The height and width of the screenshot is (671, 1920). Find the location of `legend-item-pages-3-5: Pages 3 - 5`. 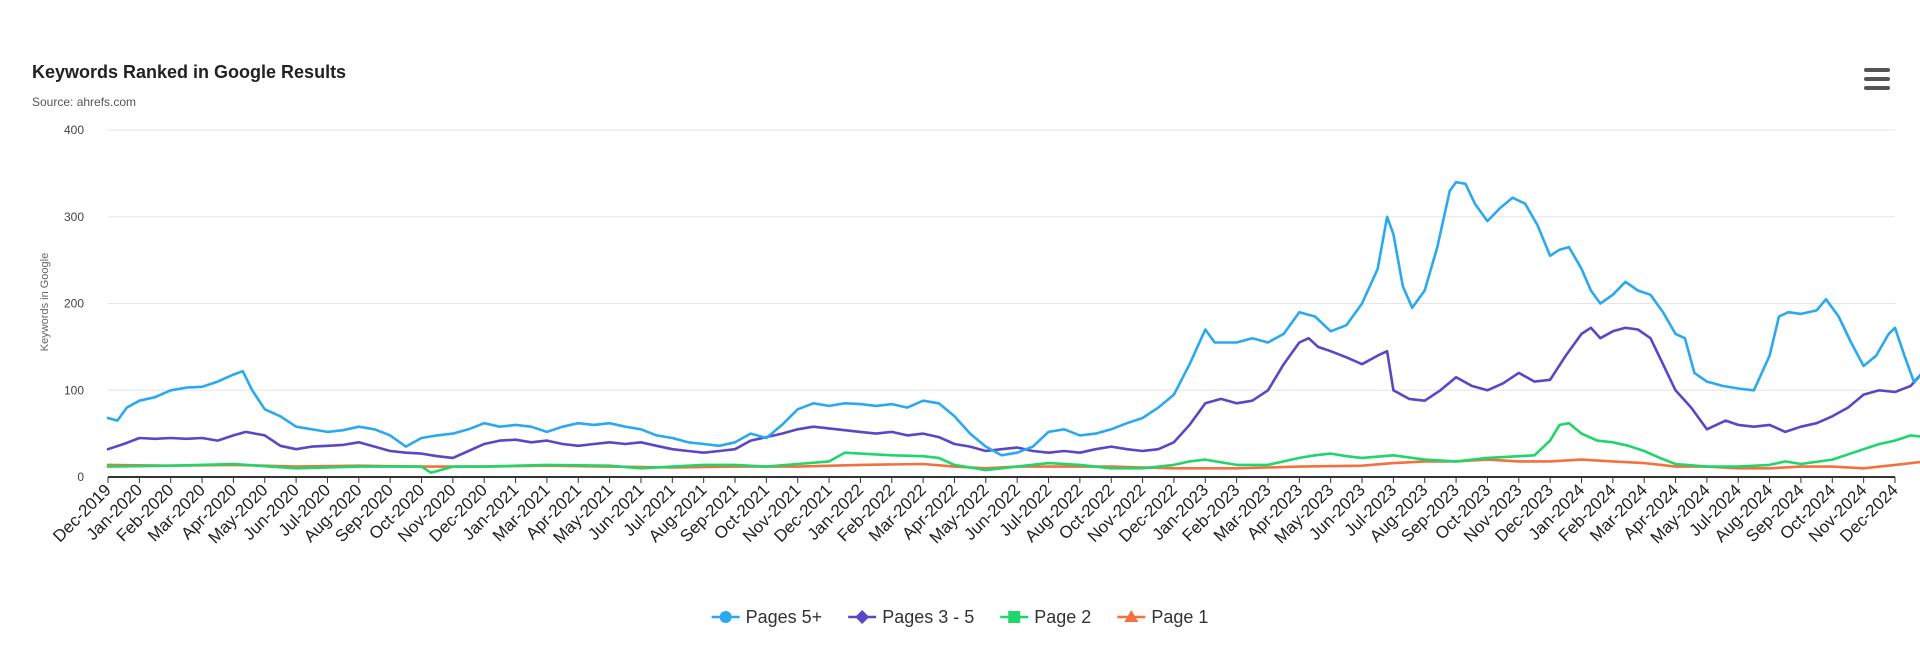

legend-item-pages-3-5: Pages 3 - 5 is located at coordinates (911, 617).